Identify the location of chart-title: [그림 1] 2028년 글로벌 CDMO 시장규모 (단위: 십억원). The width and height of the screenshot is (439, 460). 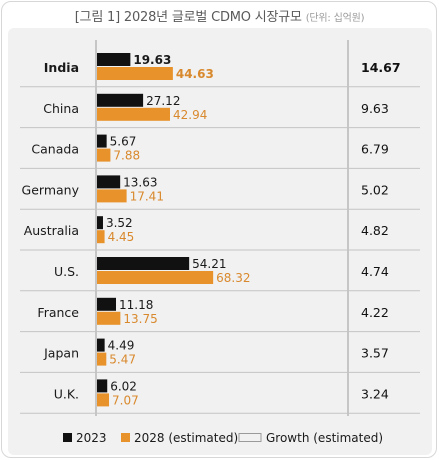
(219, 15).